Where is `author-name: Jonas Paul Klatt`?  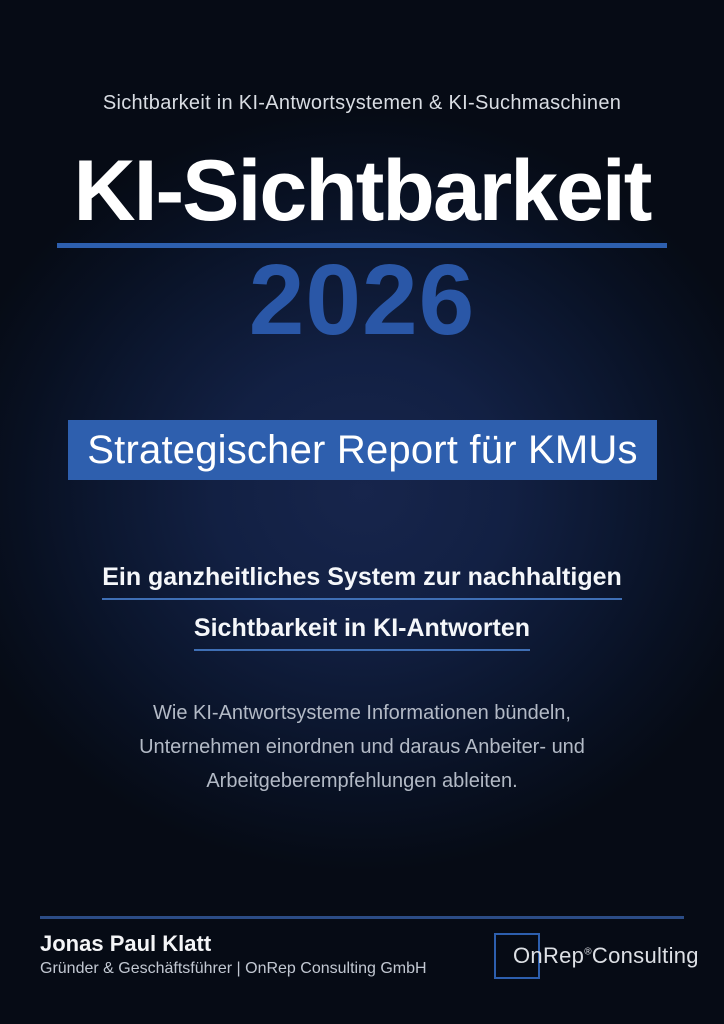 author-name: Jonas Paul Klatt is located at coordinates (126, 943).